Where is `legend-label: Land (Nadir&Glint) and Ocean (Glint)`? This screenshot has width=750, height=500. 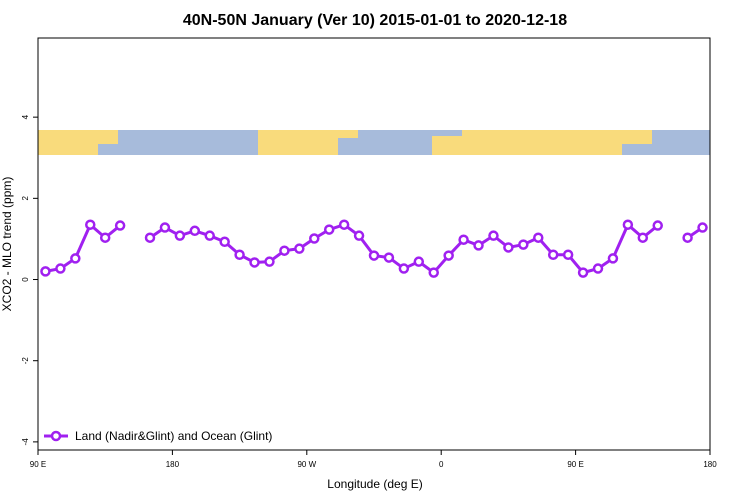
legend-label: Land (Nadir&Glint) and Ocean (Glint) is located at coordinates (173, 436).